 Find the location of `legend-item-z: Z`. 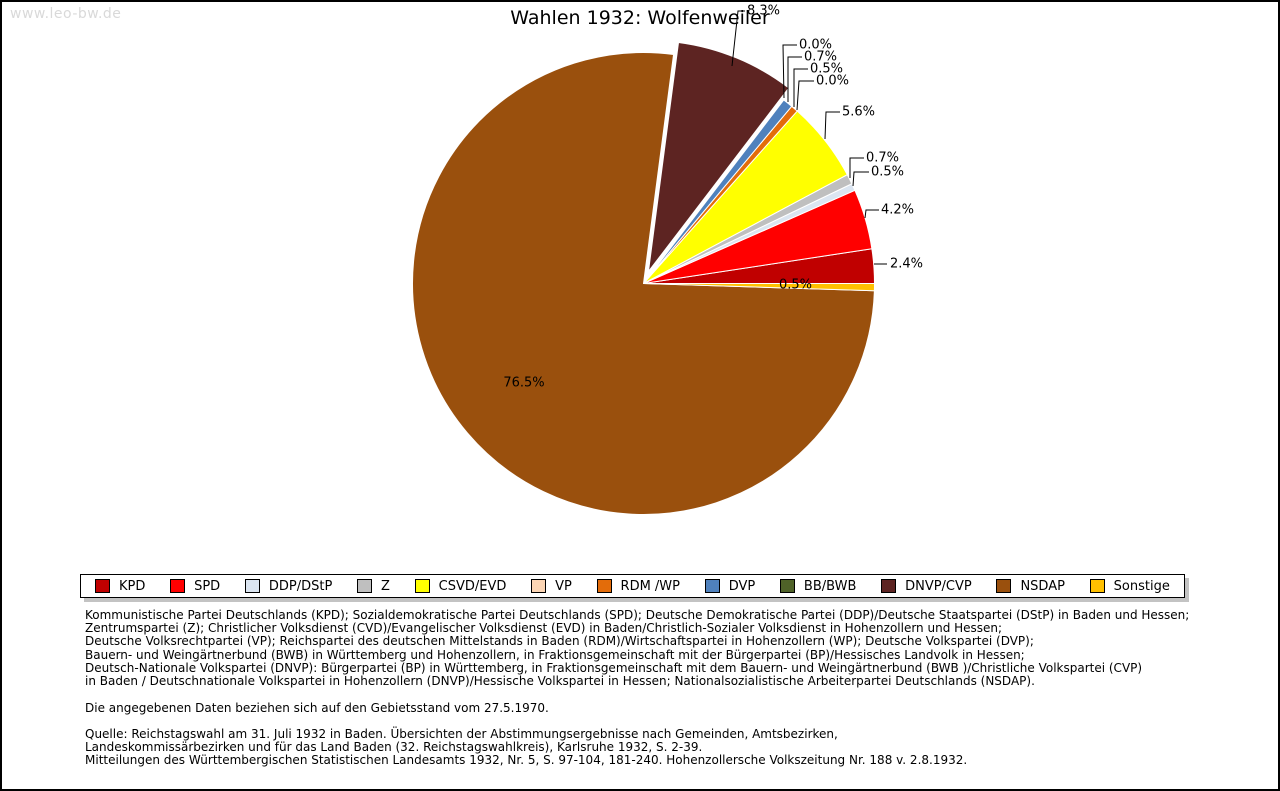

legend-item-z: Z is located at coordinates (373, 586).